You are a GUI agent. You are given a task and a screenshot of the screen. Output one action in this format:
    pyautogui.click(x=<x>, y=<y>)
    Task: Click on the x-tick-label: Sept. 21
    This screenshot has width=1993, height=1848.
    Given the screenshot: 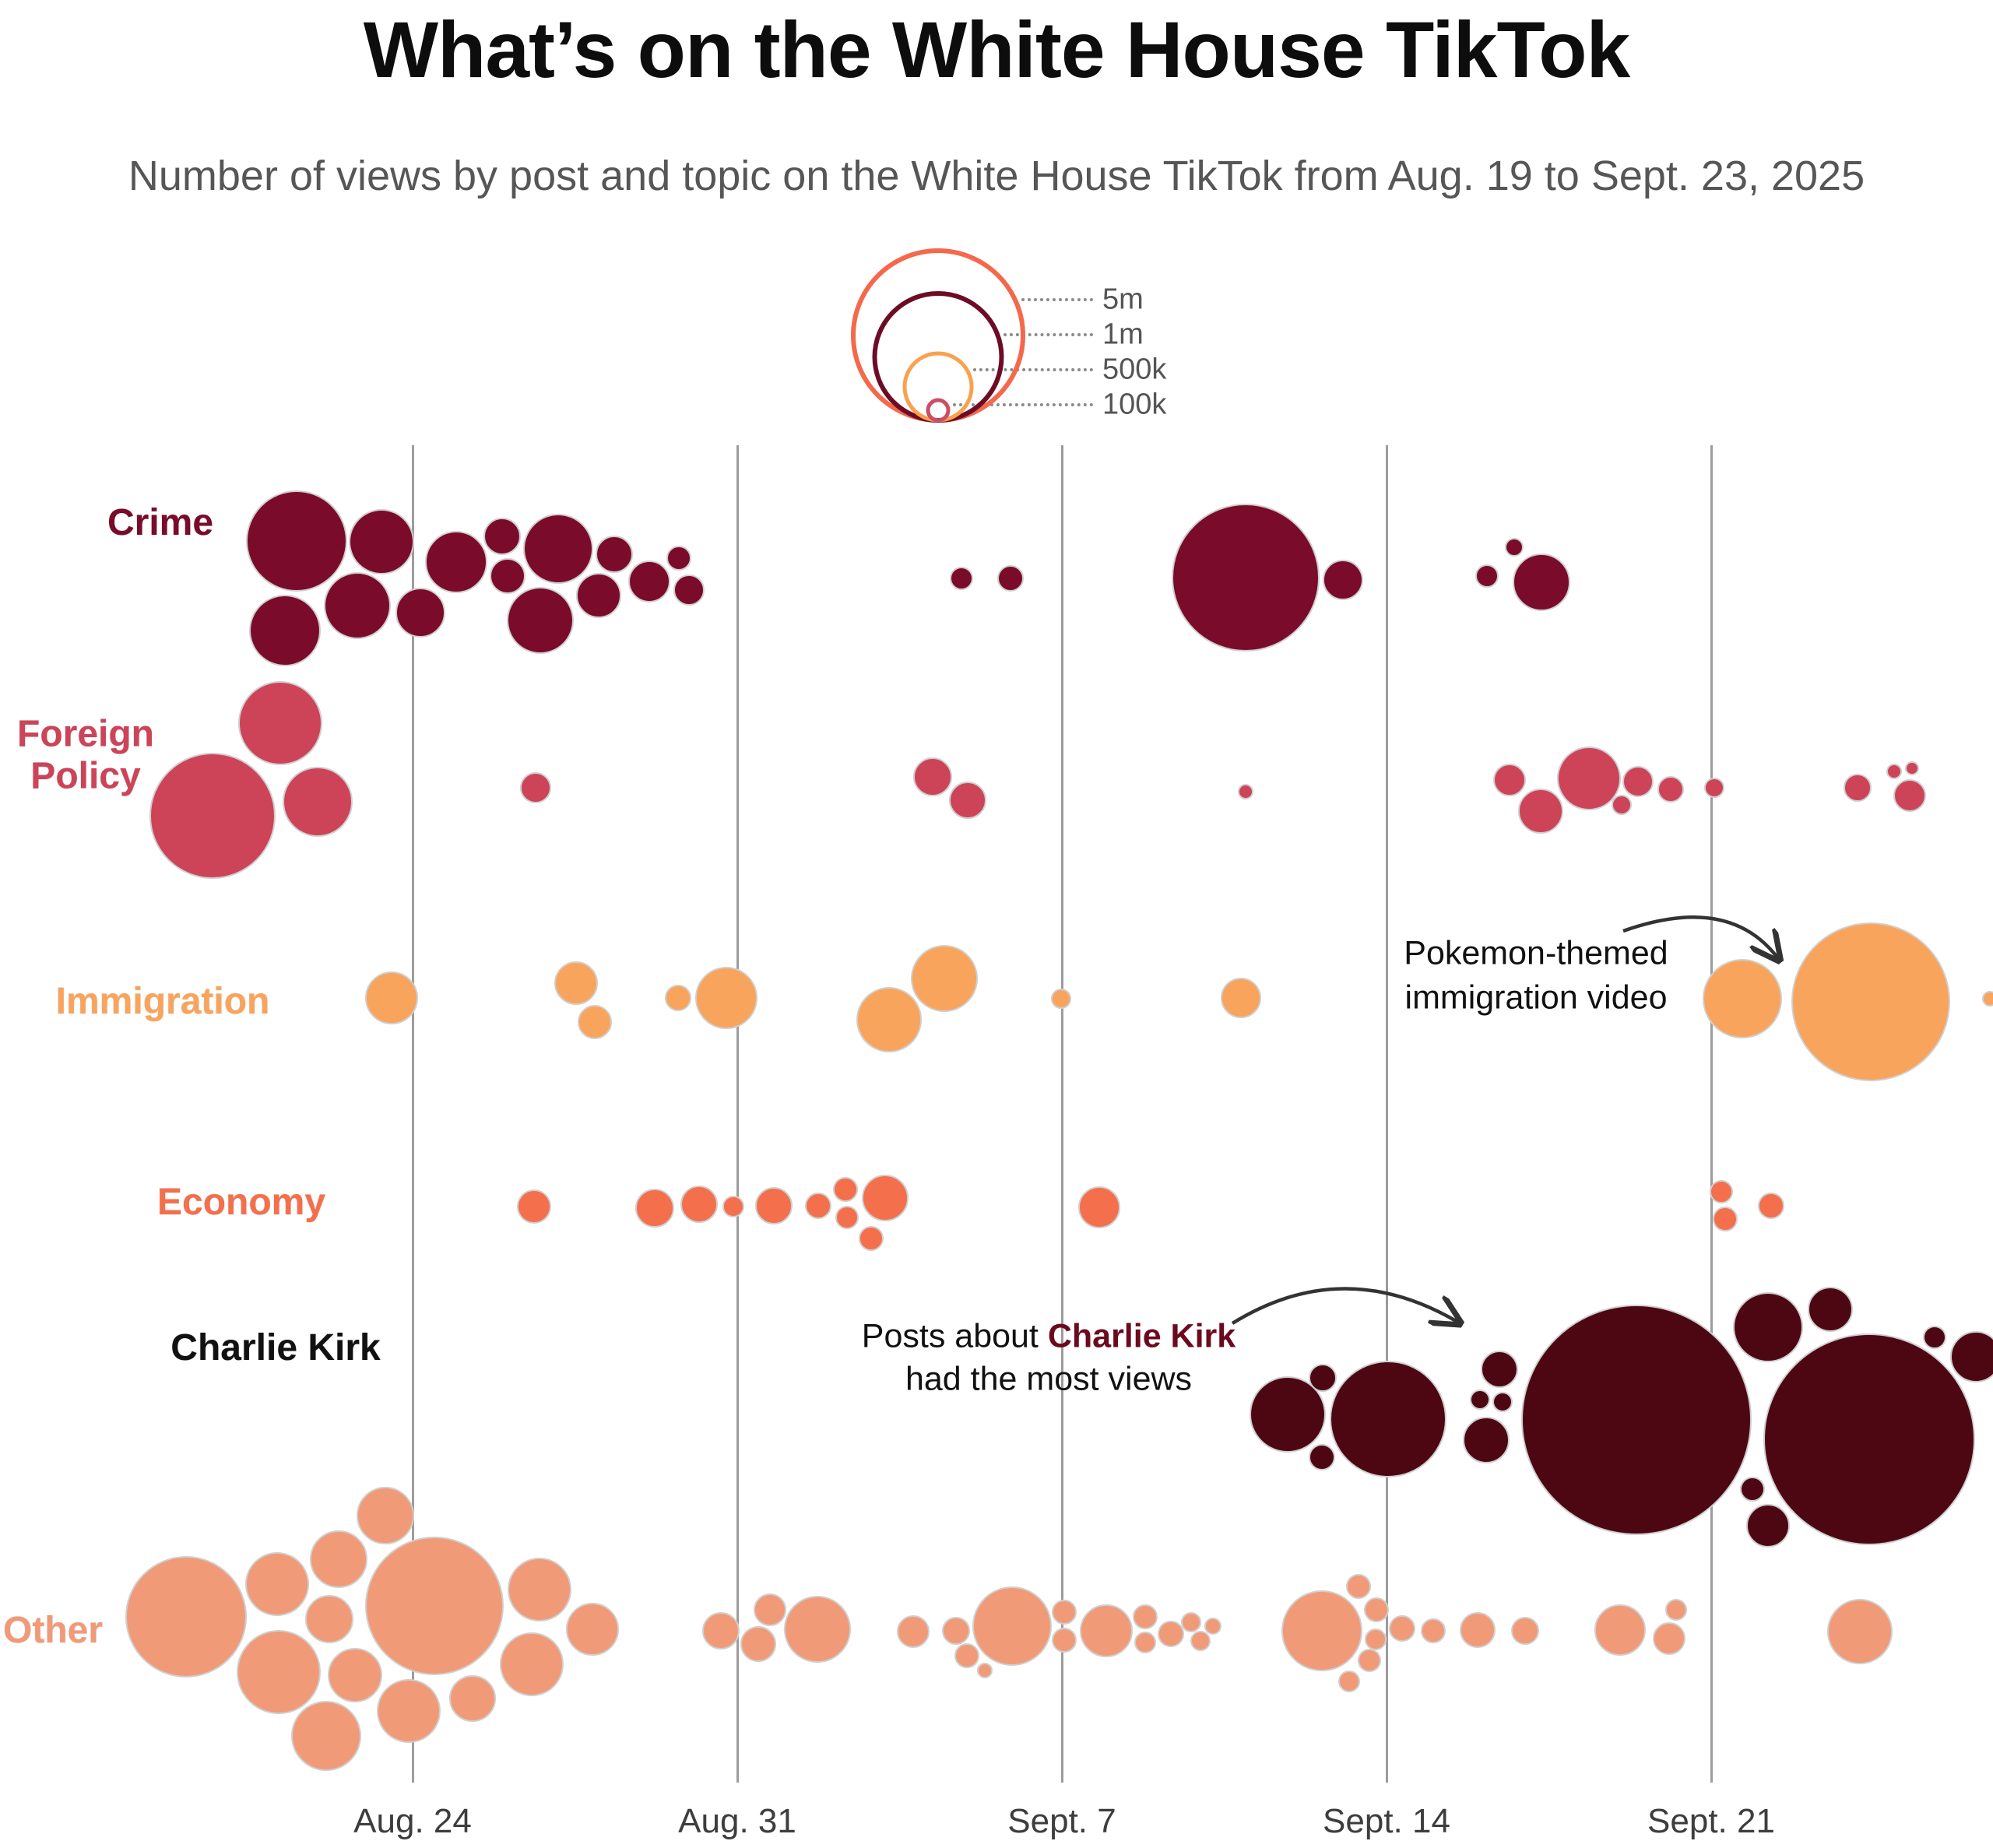 What is the action you would take?
    pyautogui.click(x=1711, y=1821)
    